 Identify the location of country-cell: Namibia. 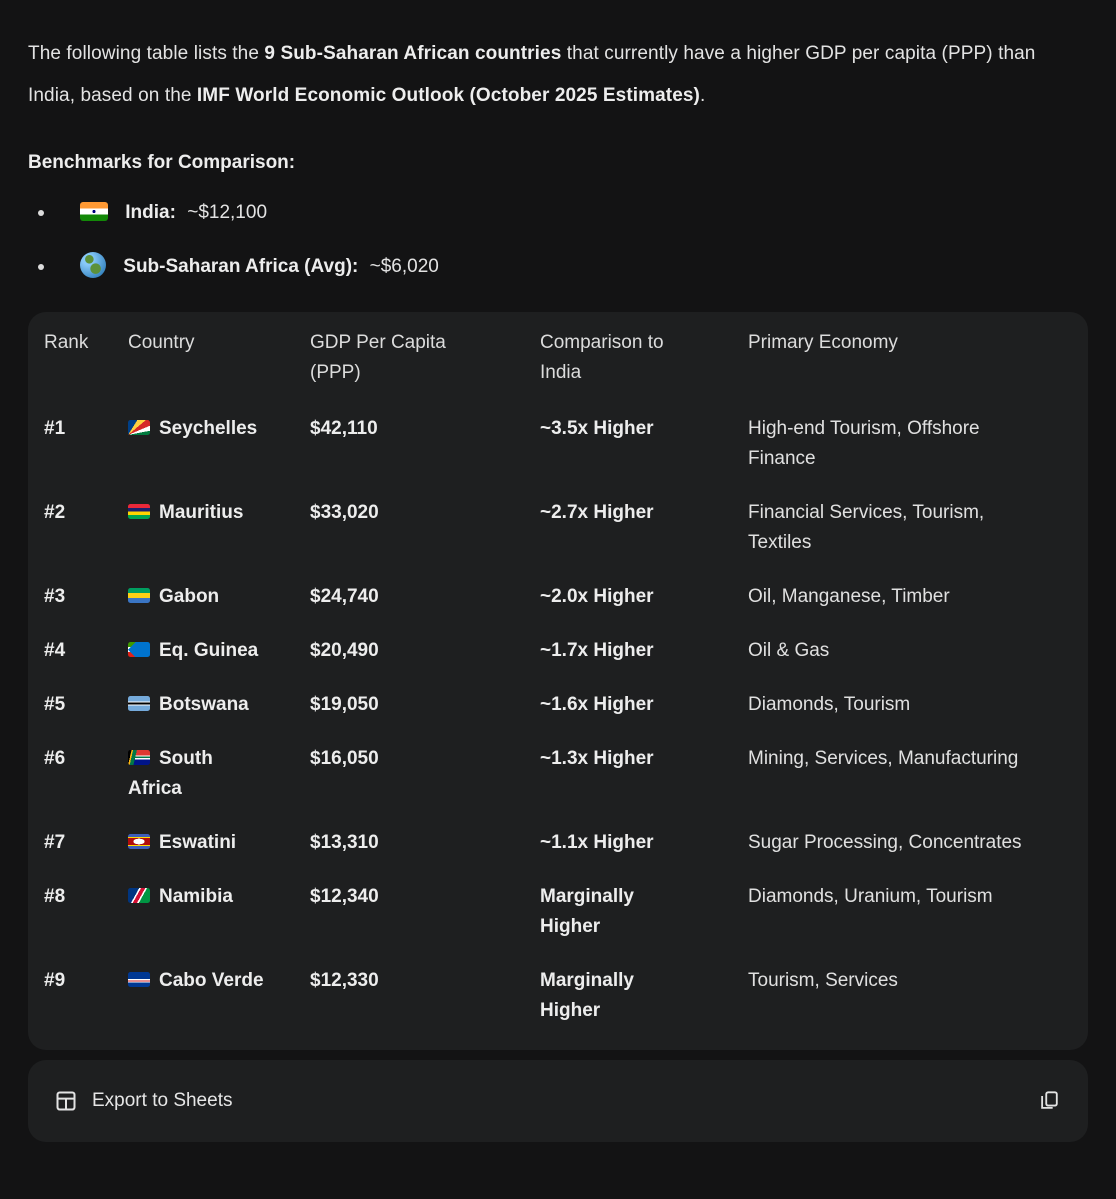
(219, 897).